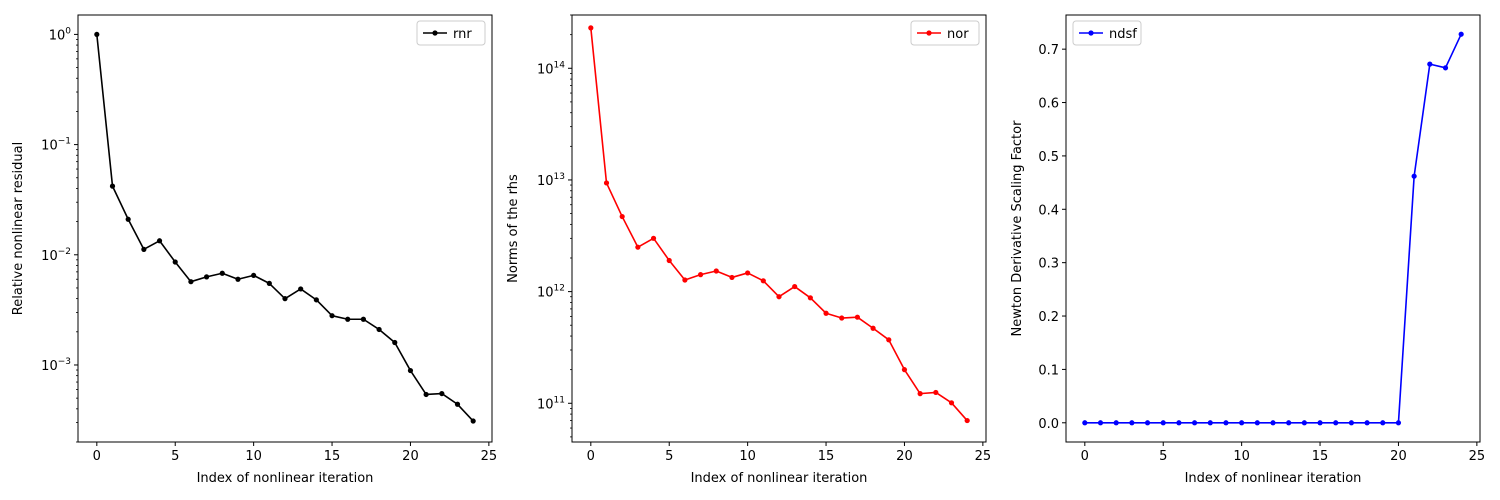 The image size is (1500, 500). What do you see at coordinates (56, 255) in the screenshot?
I see `y-tick-label: 10⁻²` at bounding box center [56, 255].